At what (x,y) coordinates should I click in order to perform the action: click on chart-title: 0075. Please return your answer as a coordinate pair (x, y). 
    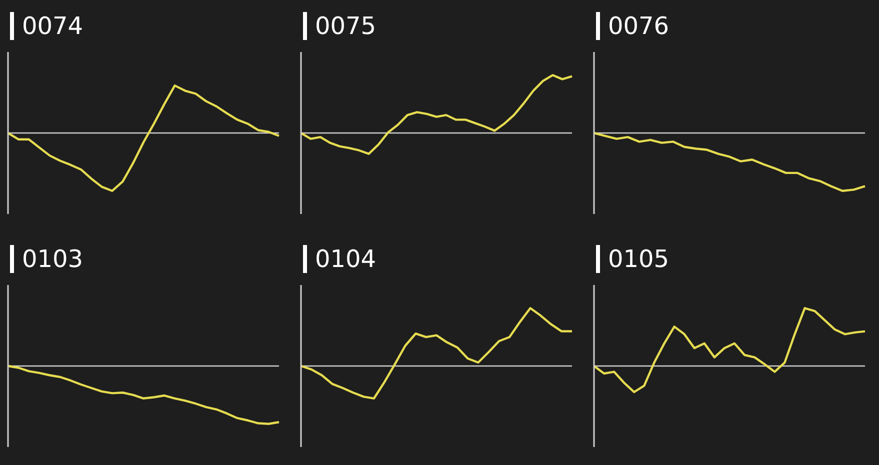
    Looking at the image, I should click on (345, 26).